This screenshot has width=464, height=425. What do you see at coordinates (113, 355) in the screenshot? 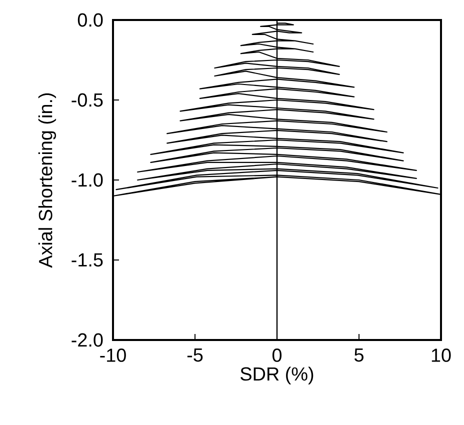
I see `x-tick-label: -10` at bounding box center [113, 355].